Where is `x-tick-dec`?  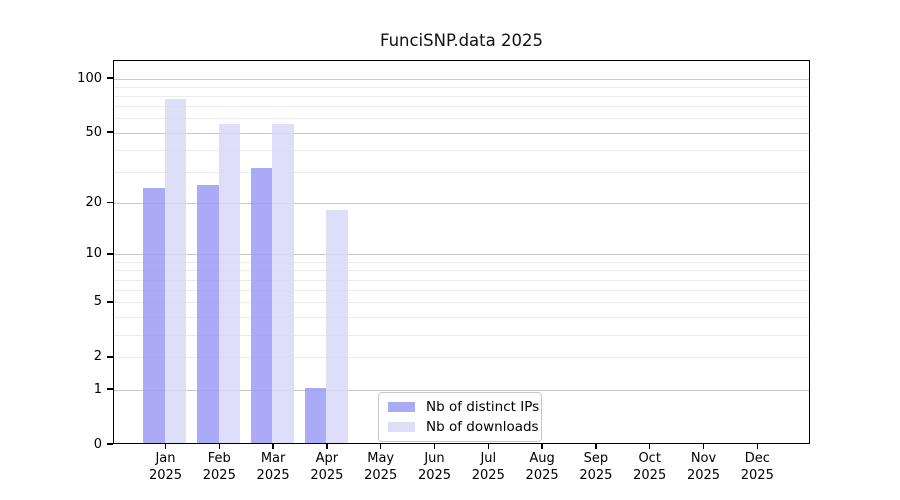
x-tick-dec is located at coordinates (757, 446).